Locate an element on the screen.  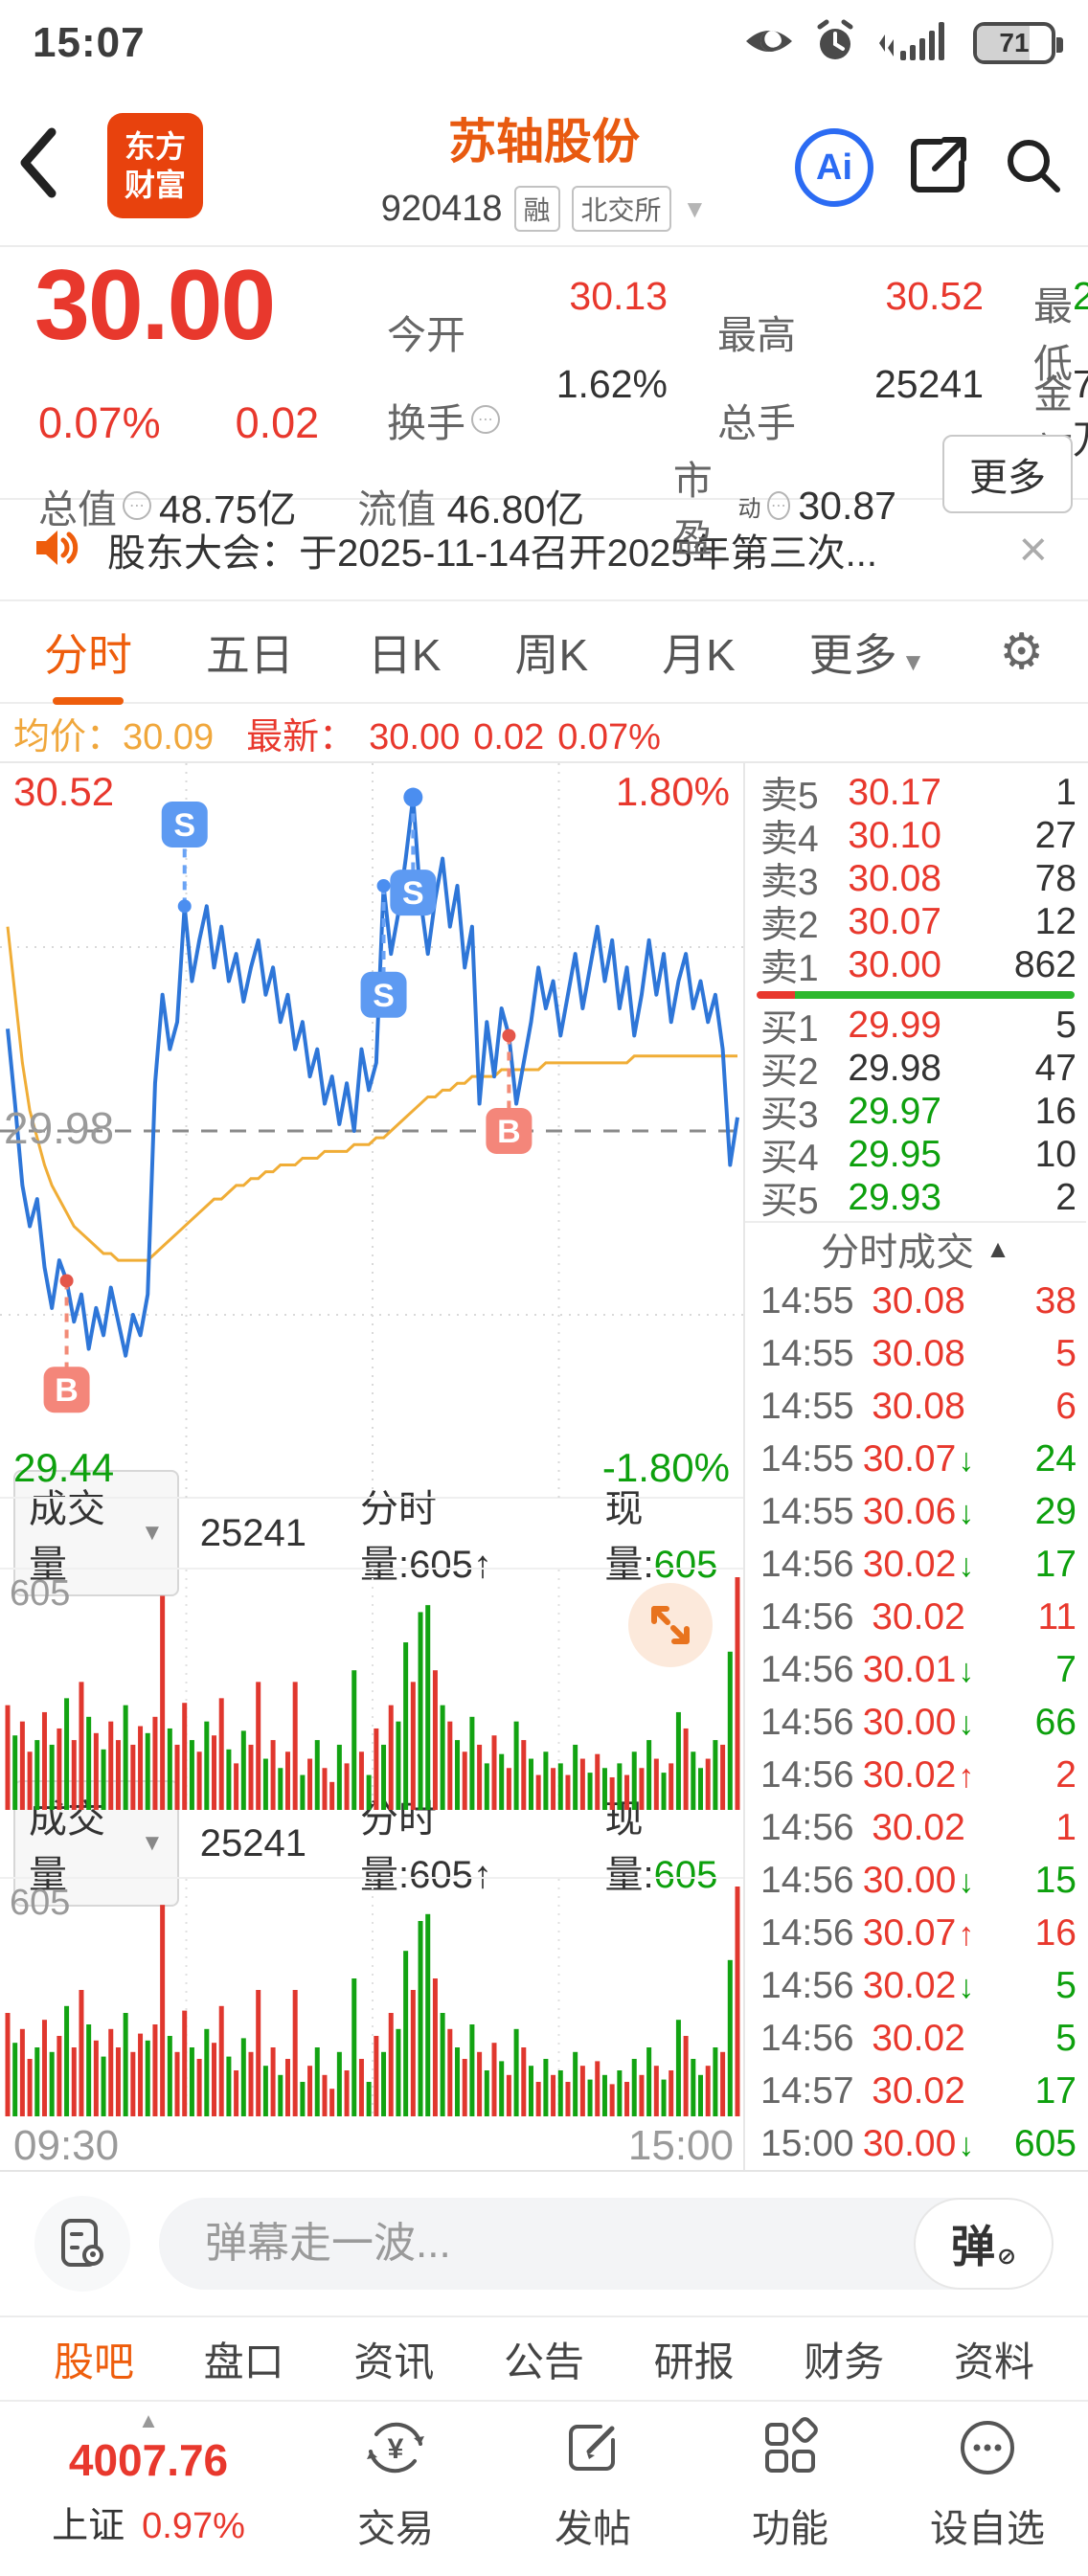
tab-research: 研报 is located at coordinates (694, 2361).